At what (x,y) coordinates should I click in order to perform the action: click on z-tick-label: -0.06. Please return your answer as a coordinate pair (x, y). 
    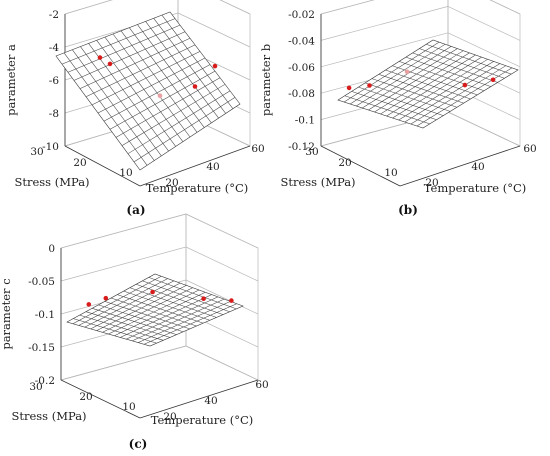
    Looking at the image, I should click on (301, 68).